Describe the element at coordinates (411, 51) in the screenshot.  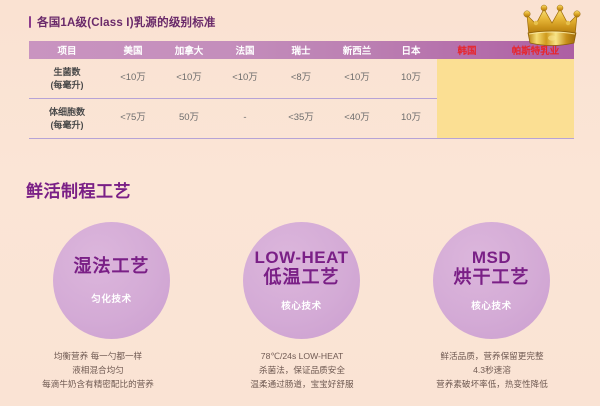
I see `col-header-japan: 日本` at that location.